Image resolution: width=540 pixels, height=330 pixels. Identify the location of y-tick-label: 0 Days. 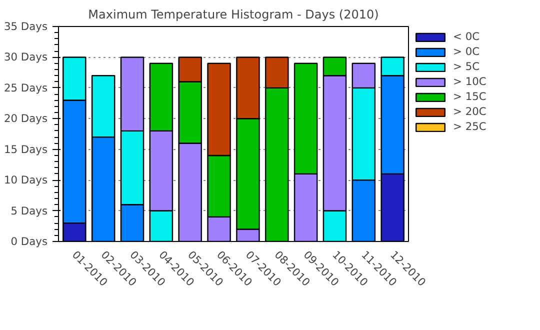
(29, 241).